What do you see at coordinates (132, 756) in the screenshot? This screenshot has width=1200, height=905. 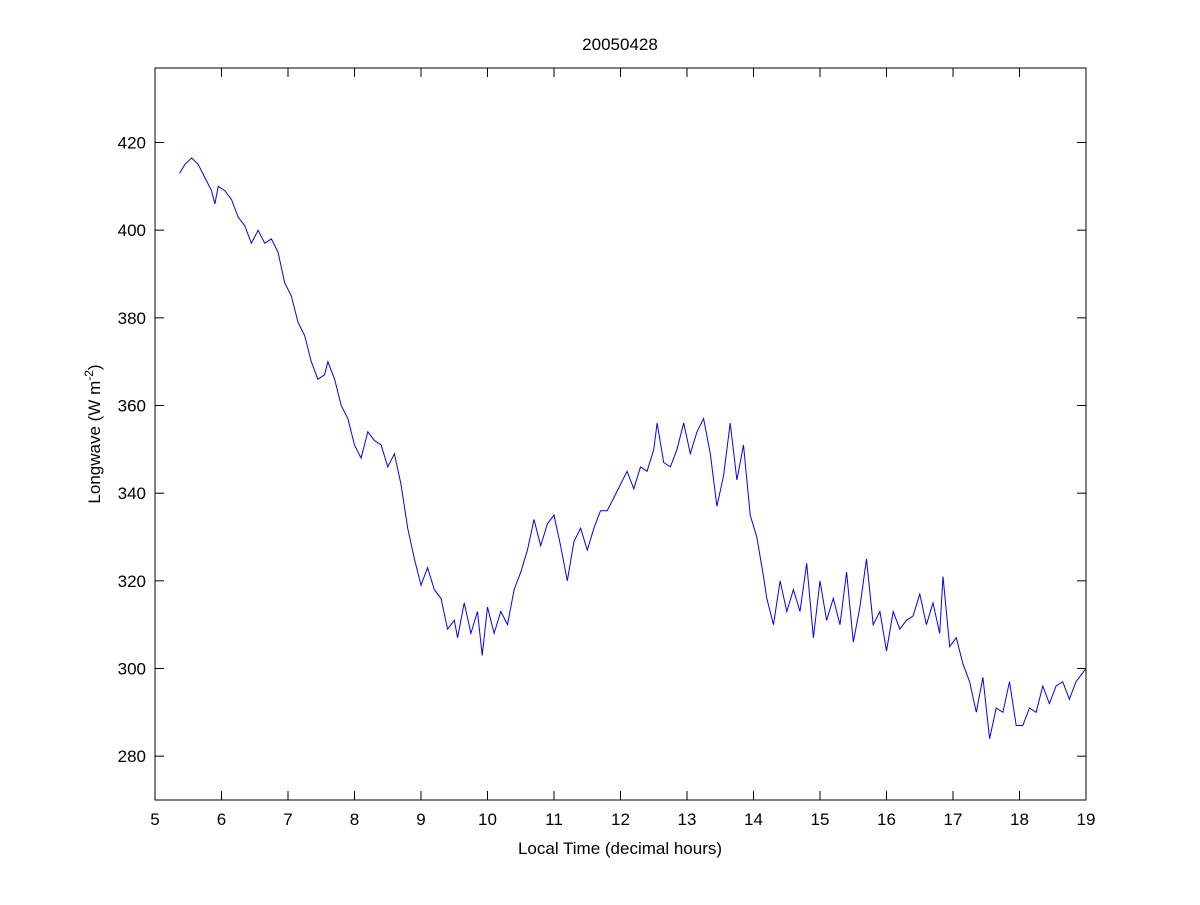 I see `y-tick-label: 280` at bounding box center [132, 756].